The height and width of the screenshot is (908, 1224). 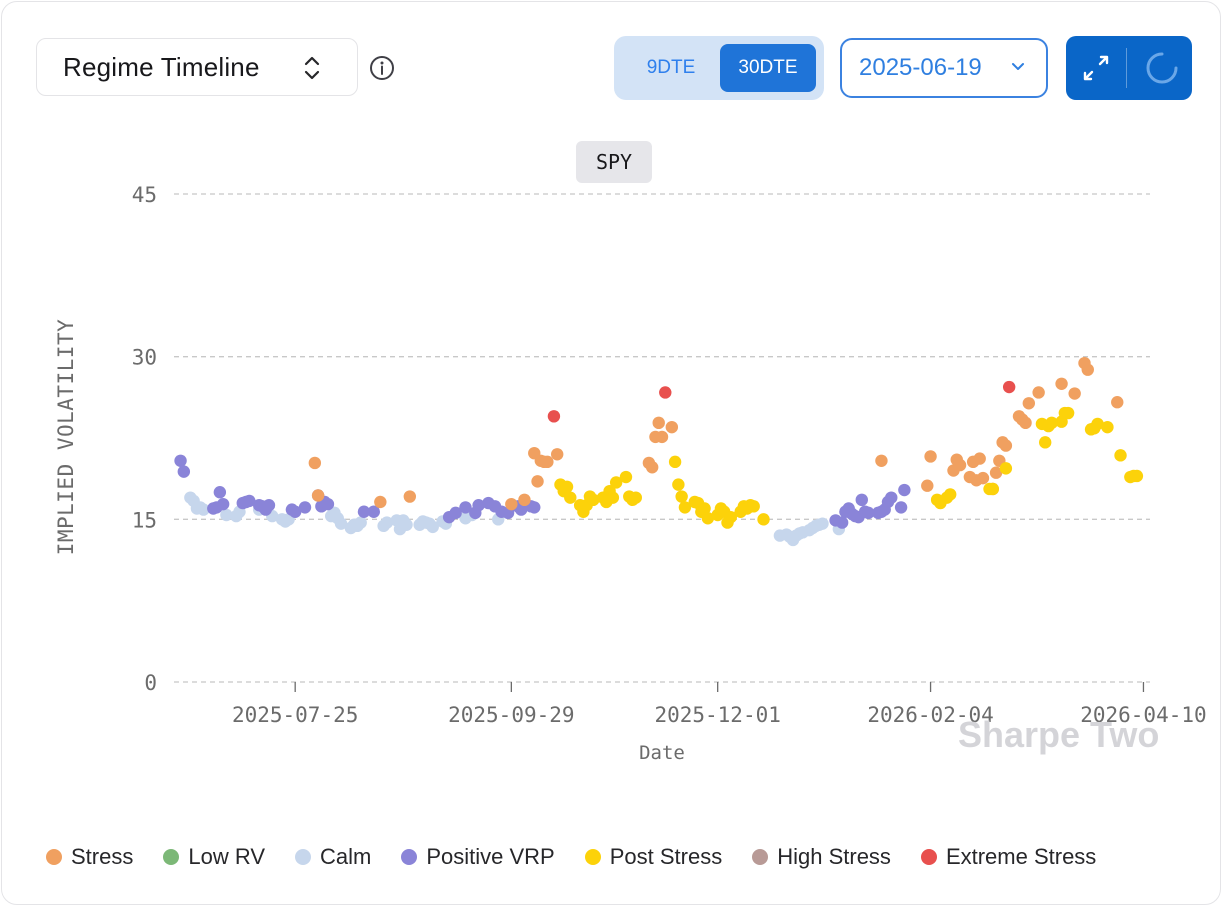 What do you see at coordinates (214, 857) in the screenshot?
I see `legend-item-low-rv: Low RV` at bounding box center [214, 857].